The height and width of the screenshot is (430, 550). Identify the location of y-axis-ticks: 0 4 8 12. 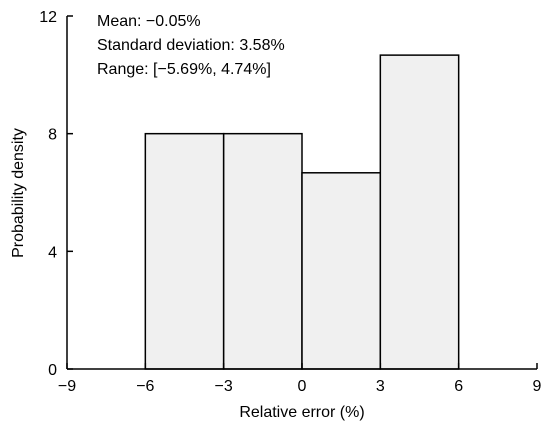
(56, 194).